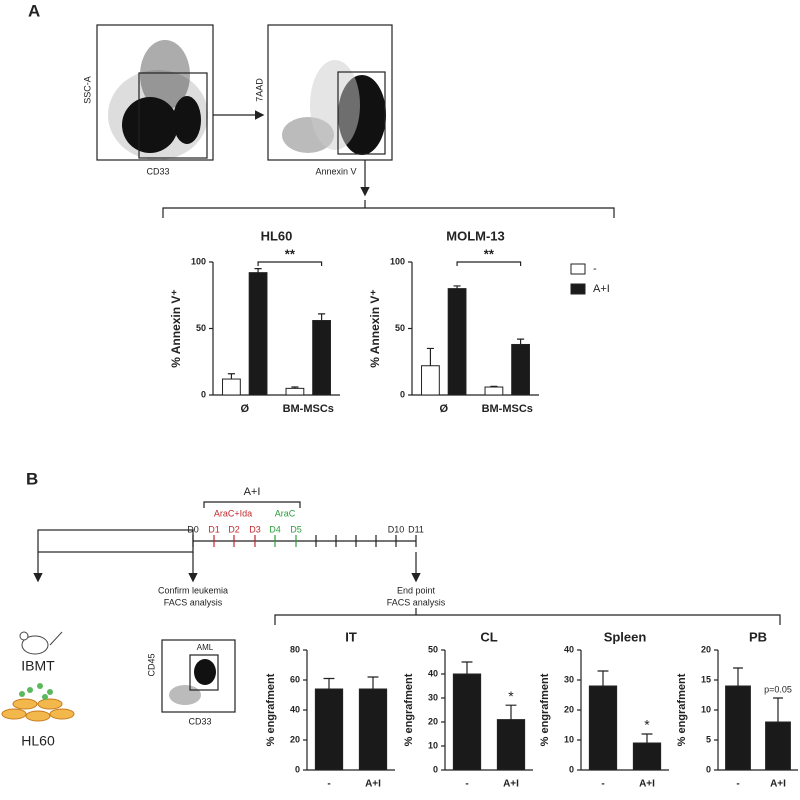 Image resolution: width=800 pixels, height=800 pixels. I want to click on y-tick-label: 80, so click(295, 649).